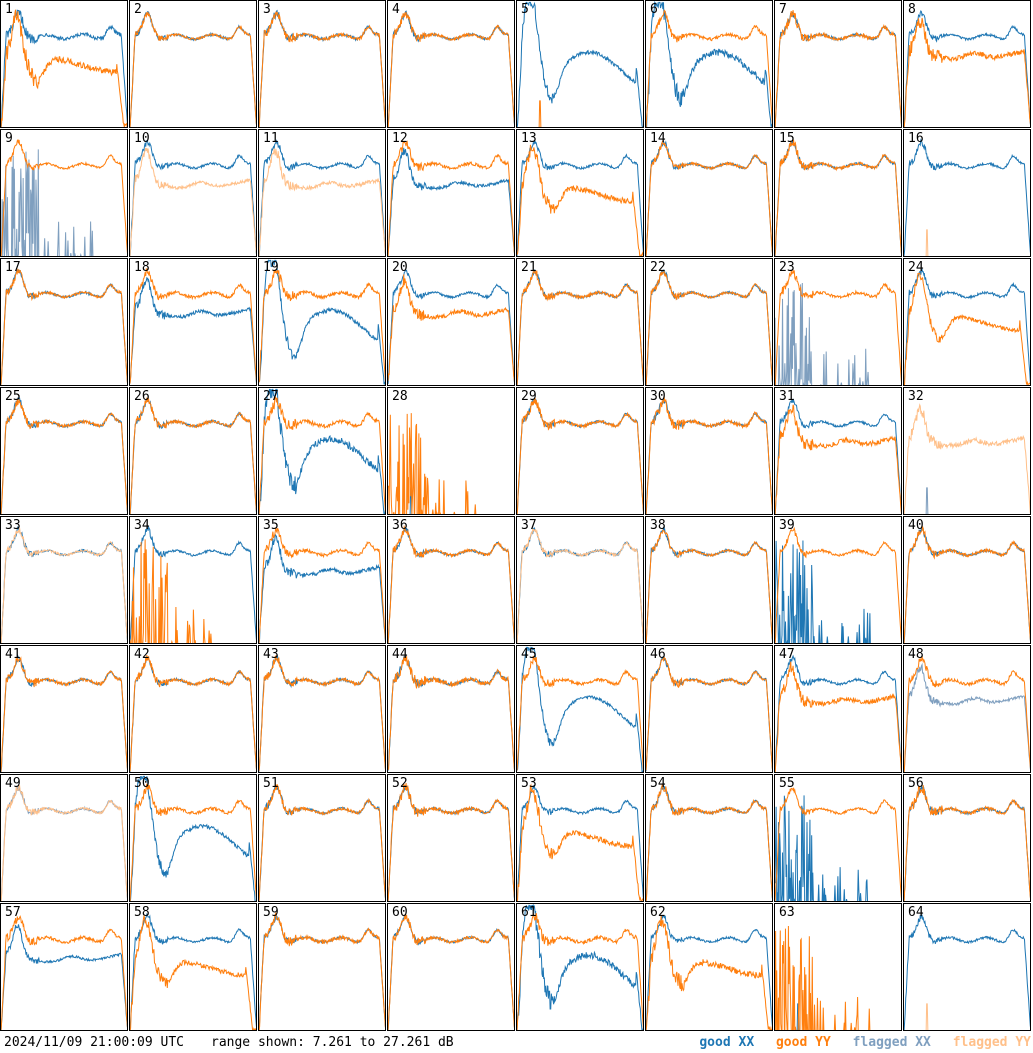  Describe the element at coordinates (803, 1042) in the screenshot. I see `legend-good-yy: good YY` at that location.